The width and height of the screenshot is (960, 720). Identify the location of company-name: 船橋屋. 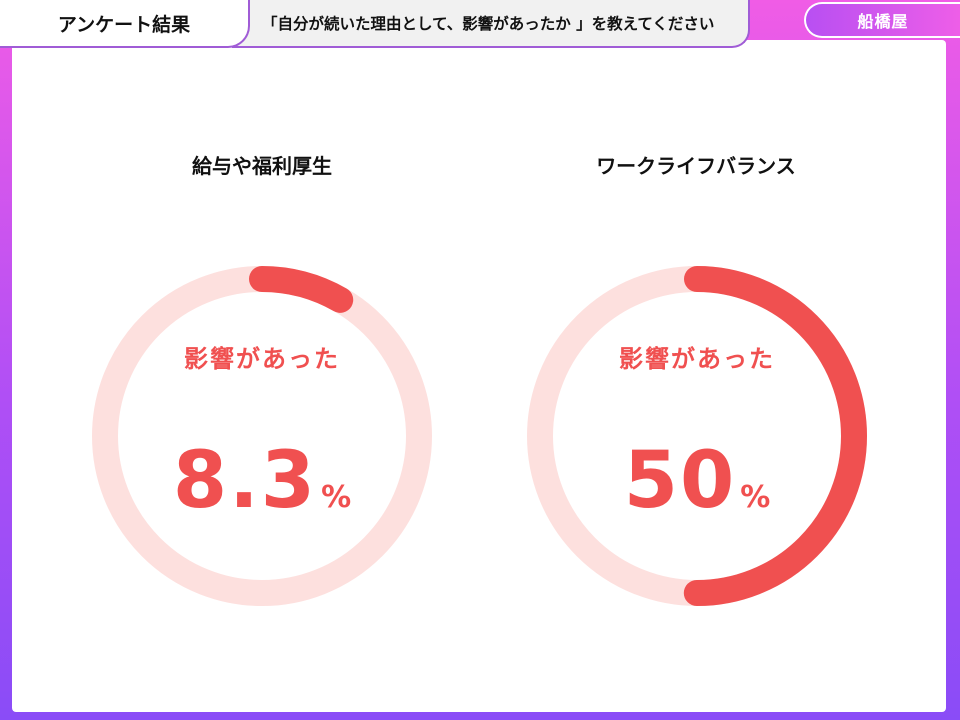
(883, 21).